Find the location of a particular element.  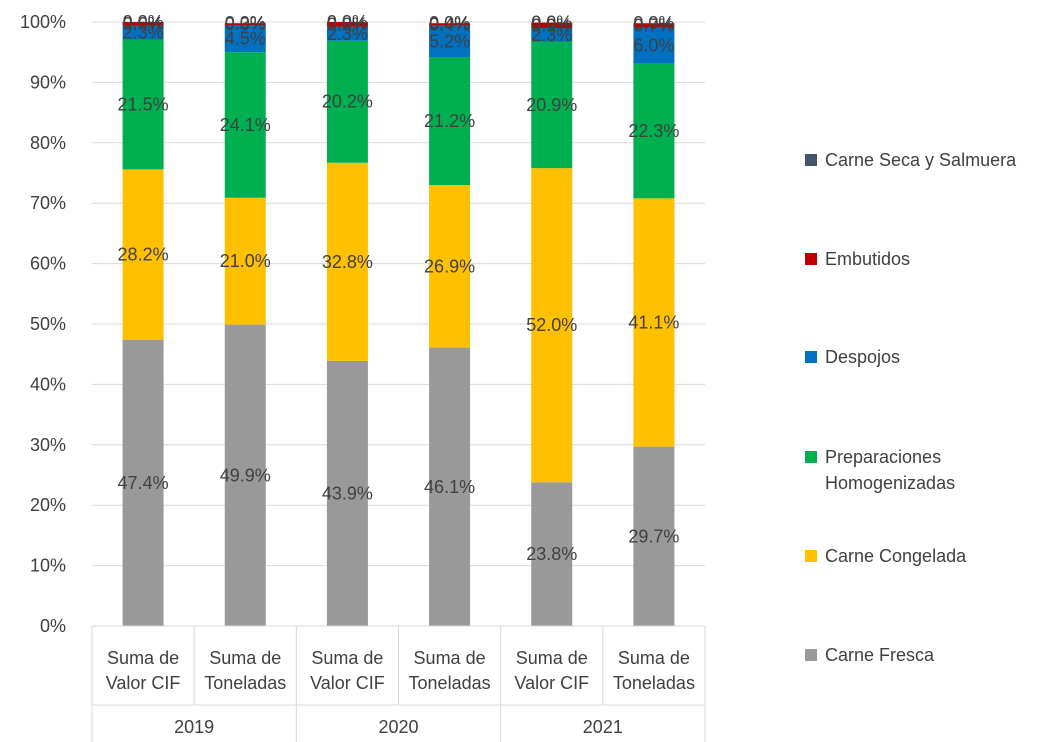

legend-label: Carne Fresca is located at coordinates (880, 655).